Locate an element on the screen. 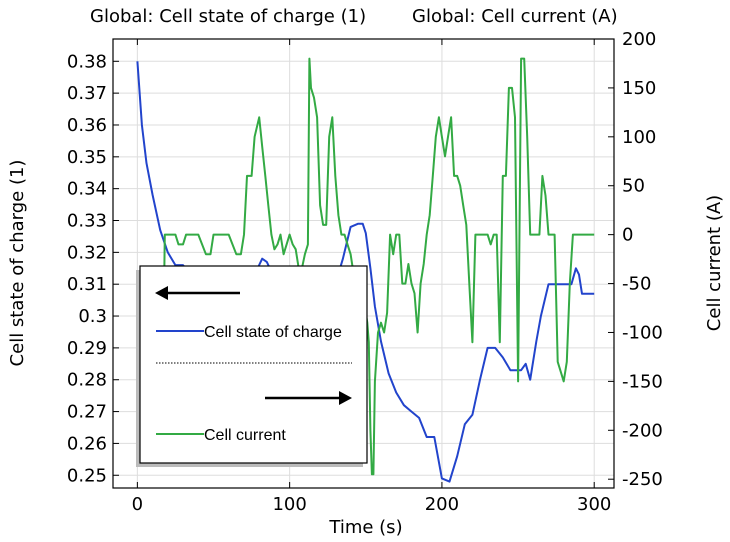  y-right-tick-label: -200 is located at coordinates (642, 430).